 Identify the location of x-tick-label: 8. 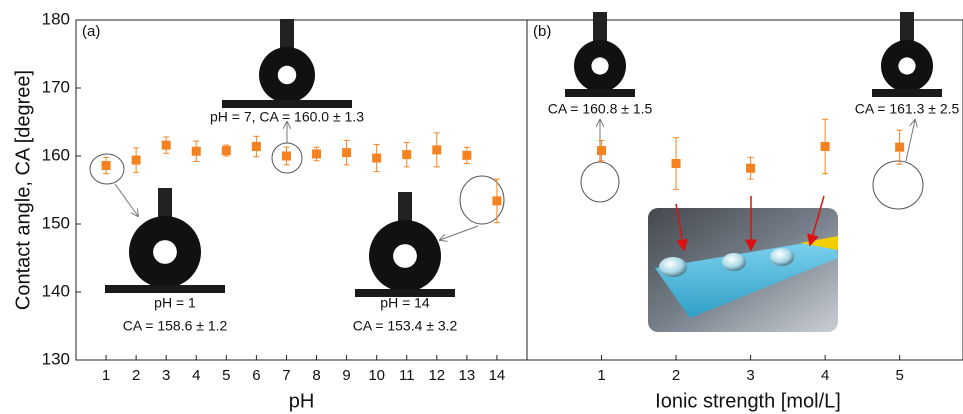
(316, 375).